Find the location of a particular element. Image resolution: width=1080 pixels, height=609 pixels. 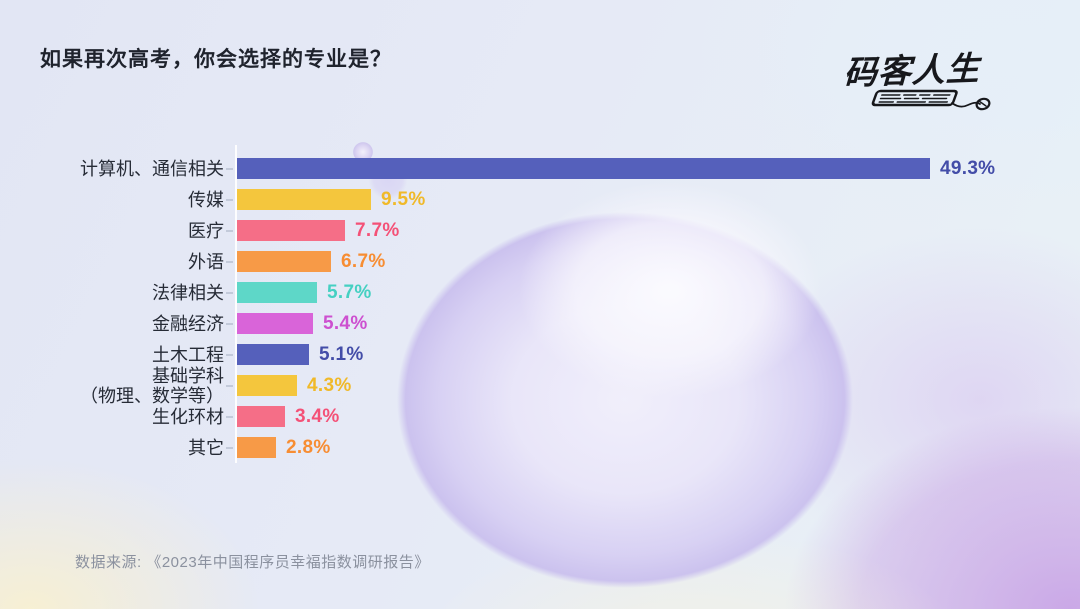

category-label: 外语 is located at coordinates (206, 261).